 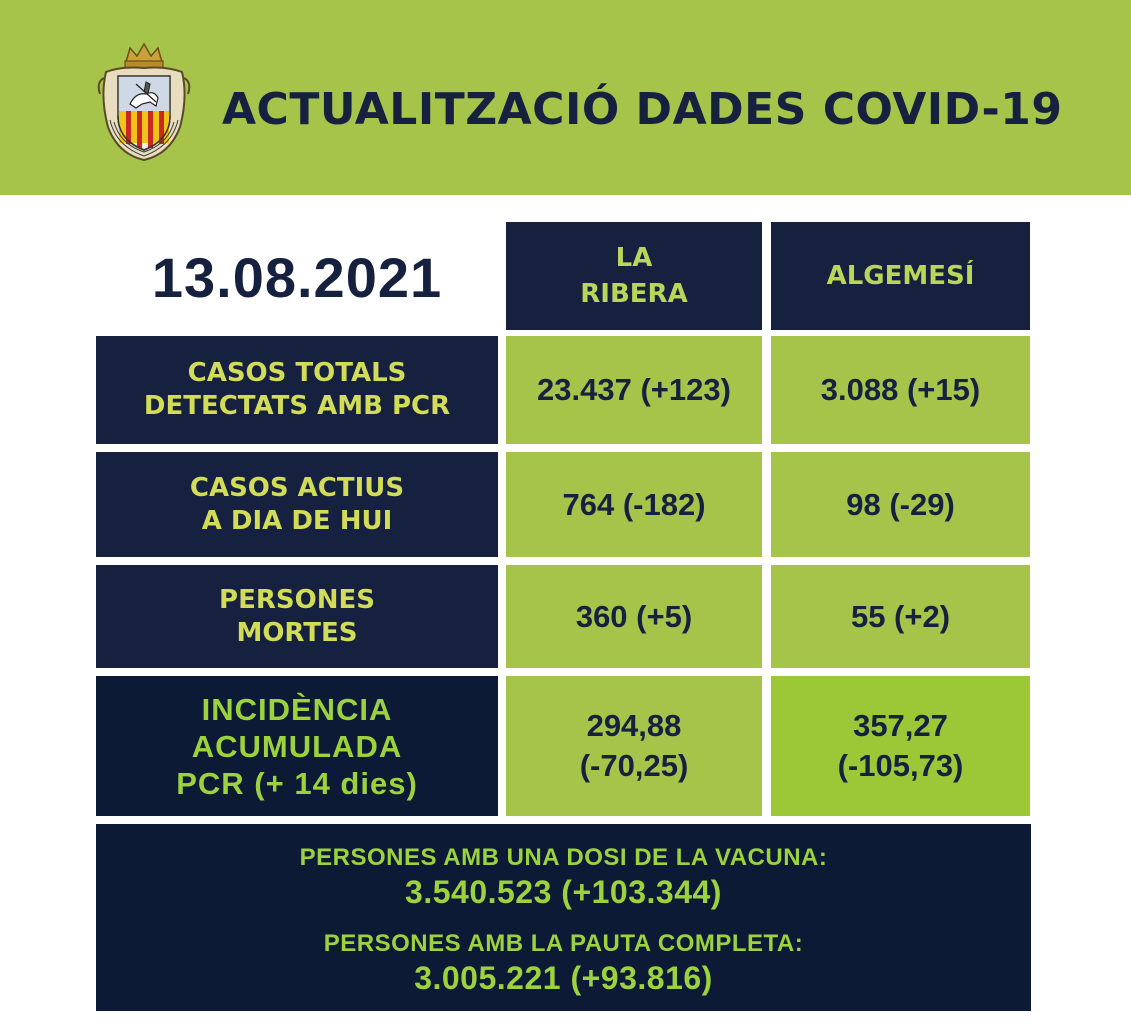 What do you see at coordinates (144, 102) in the screenshot?
I see `coat-of-arms-icon` at bounding box center [144, 102].